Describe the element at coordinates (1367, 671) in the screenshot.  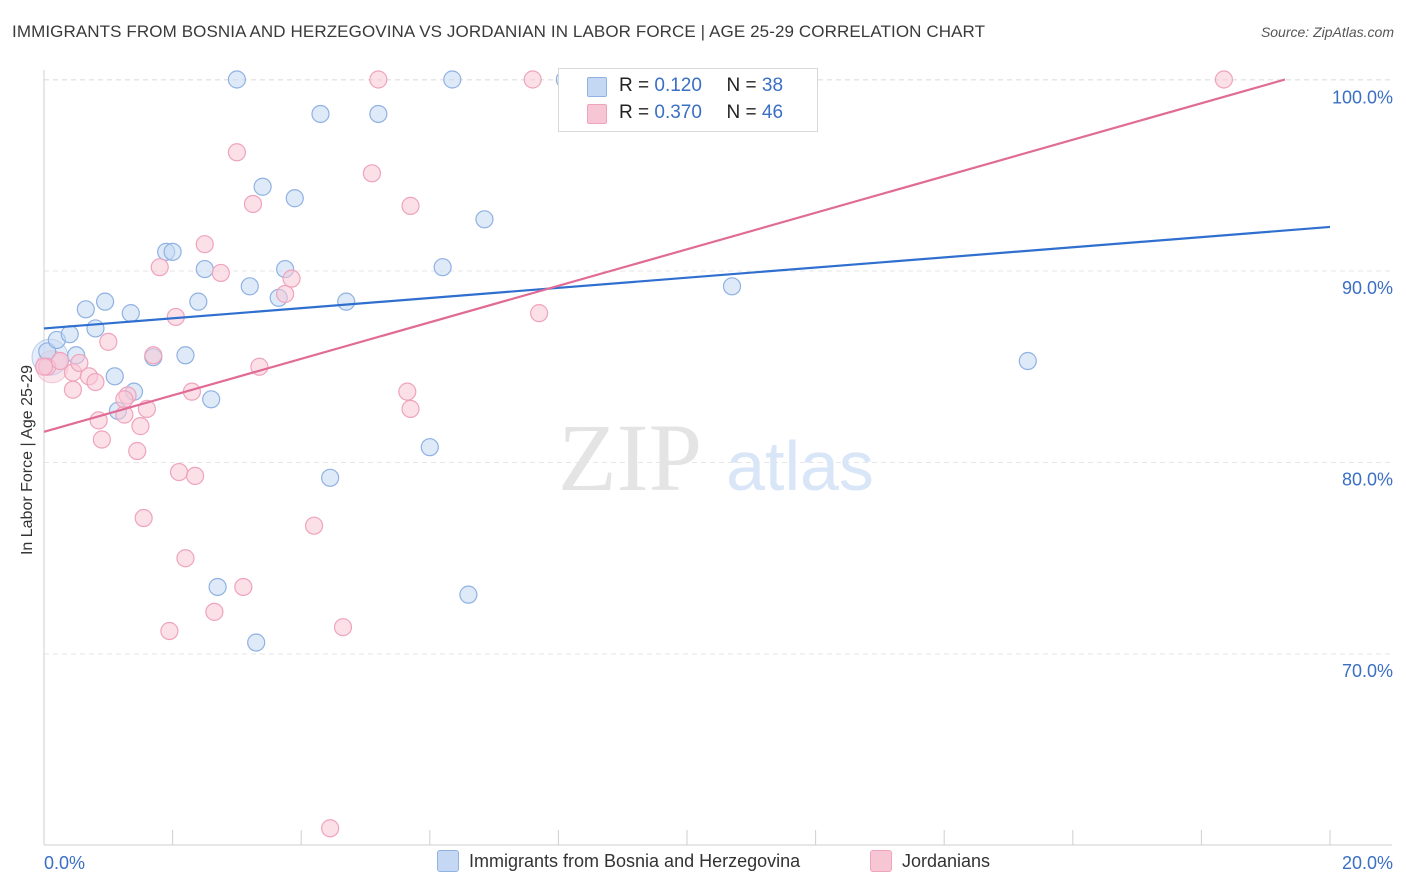
I see `y-tick-label: 70.0%` at that location.